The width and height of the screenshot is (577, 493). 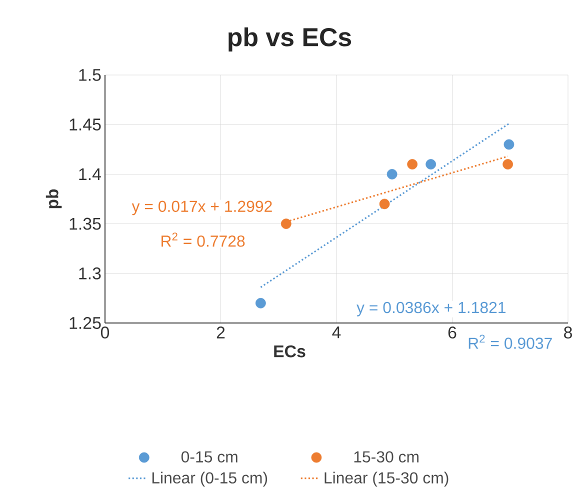 What do you see at coordinates (220, 332) in the screenshot?
I see `x-tick-label: 2` at bounding box center [220, 332].